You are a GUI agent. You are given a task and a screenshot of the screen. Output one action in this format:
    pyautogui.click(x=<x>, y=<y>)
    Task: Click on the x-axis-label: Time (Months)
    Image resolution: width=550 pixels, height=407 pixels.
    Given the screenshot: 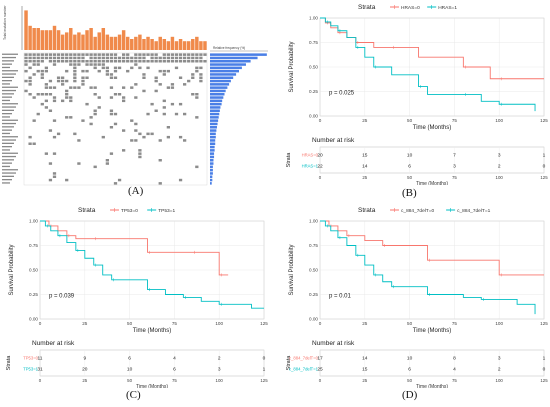 What is the action you would take?
    pyautogui.click(x=152, y=331)
    